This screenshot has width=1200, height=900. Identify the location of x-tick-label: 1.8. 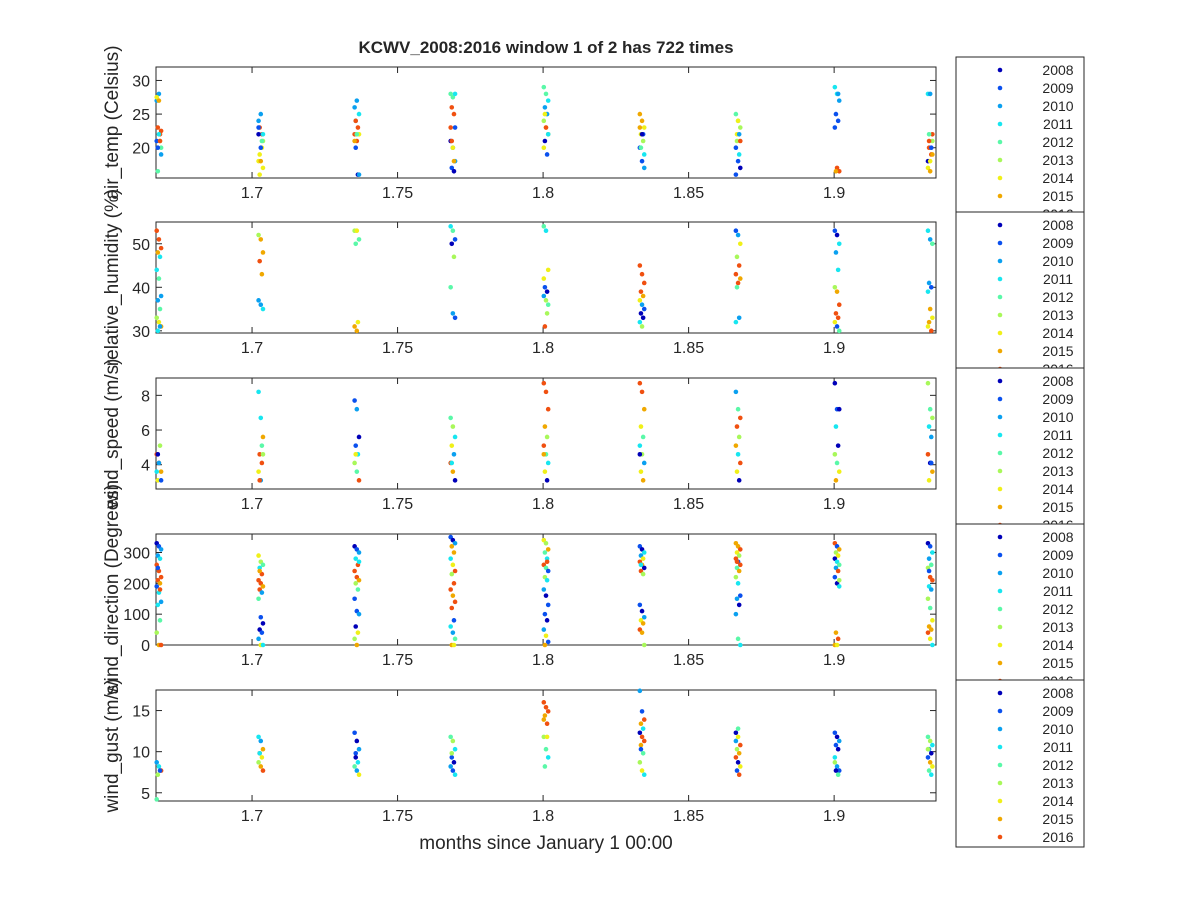
(543, 504).